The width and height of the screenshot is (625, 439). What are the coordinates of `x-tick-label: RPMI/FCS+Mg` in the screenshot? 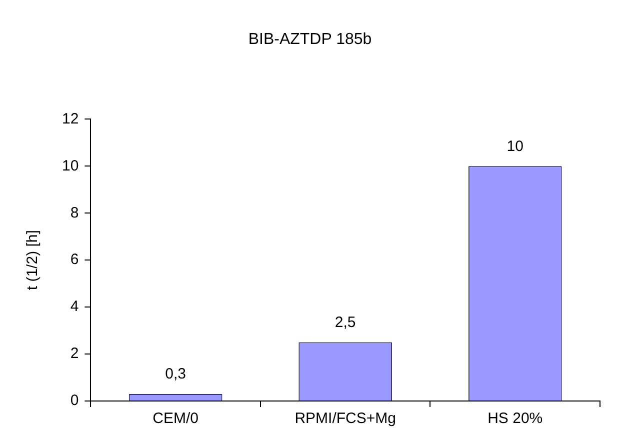 It's located at (345, 419).